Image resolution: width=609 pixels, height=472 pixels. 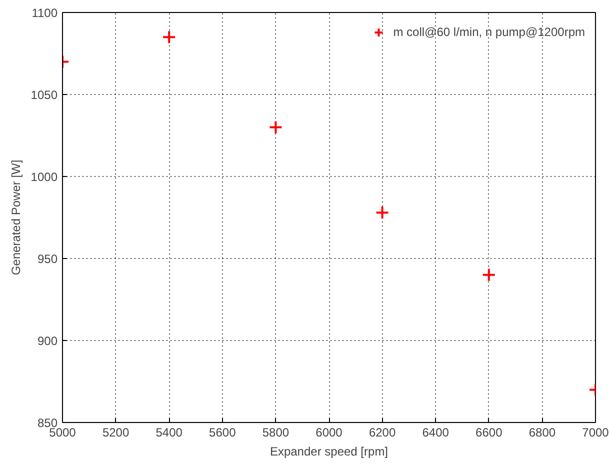 I want to click on y-tick-label: 1050, so click(x=44, y=95).